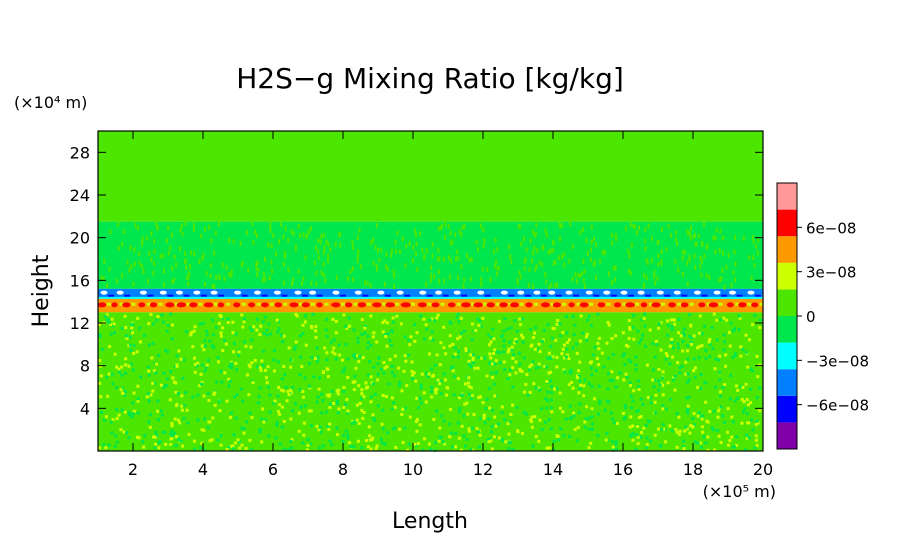  What do you see at coordinates (831, 273) in the screenshot?
I see `colorbar-tick-label: 3e−08` at bounding box center [831, 273].